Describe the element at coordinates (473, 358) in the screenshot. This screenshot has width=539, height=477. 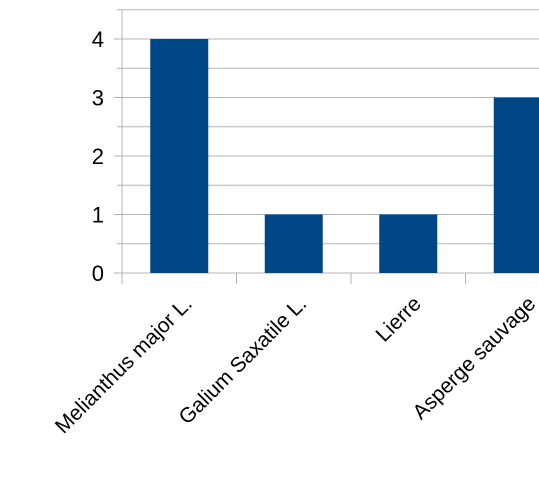
I see `x-tick-label: Asperge sauvage` at that location.